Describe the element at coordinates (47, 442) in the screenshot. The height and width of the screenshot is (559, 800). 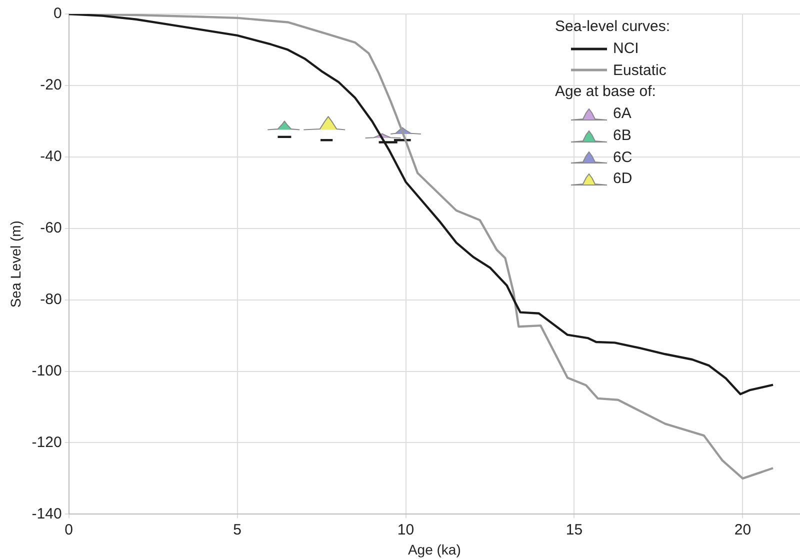
I see `y-tick-label: -120` at that location.